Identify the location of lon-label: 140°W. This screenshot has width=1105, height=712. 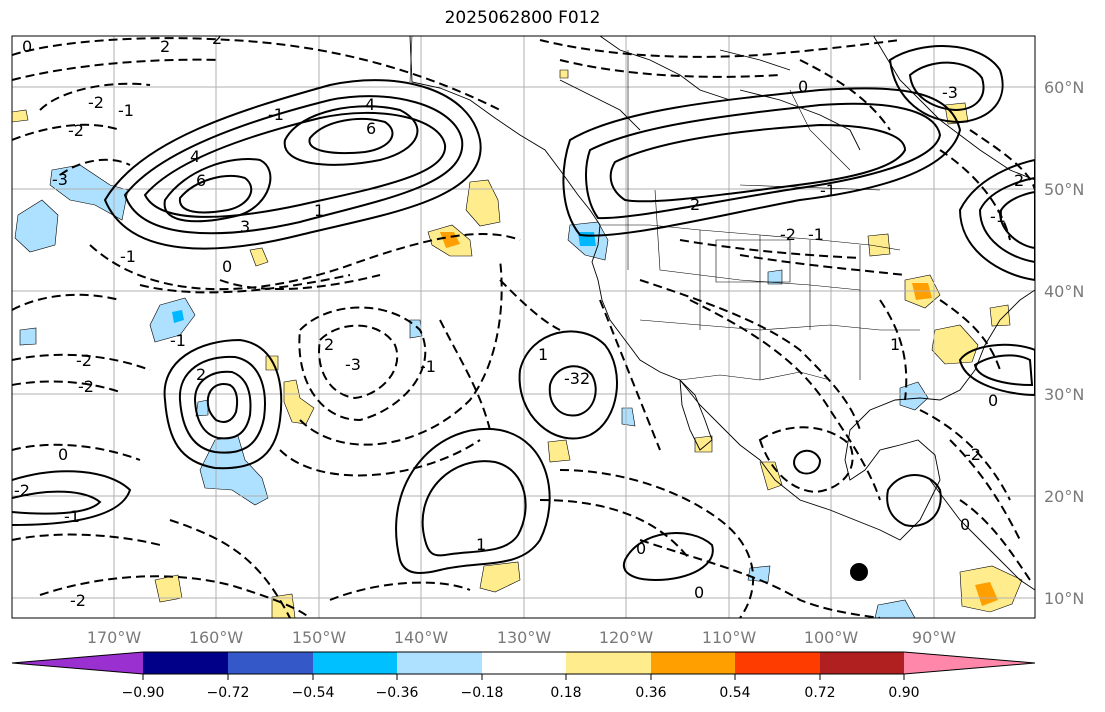
(421, 637).